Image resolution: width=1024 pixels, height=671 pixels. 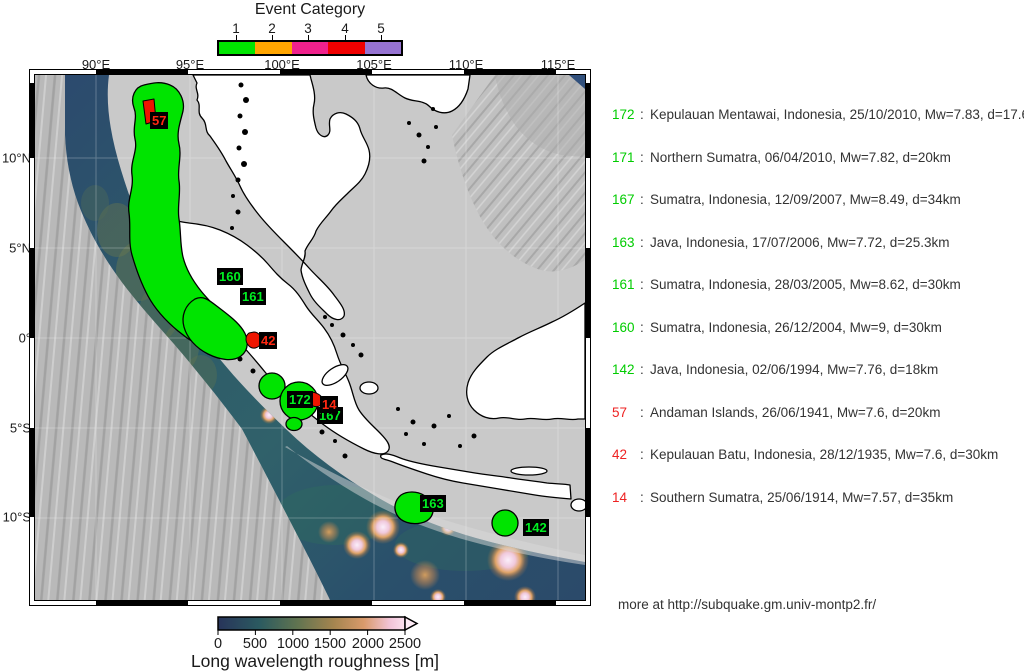 I want to click on legend-id: 142, so click(x=623, y=369).